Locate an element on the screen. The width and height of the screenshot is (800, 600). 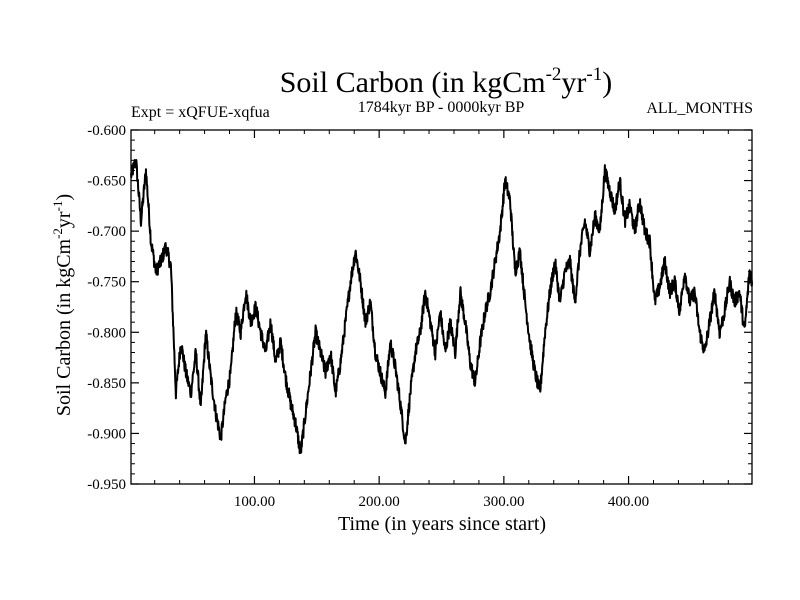
y-tick-label-5: -0.850 is located at coordinates (106, 384).